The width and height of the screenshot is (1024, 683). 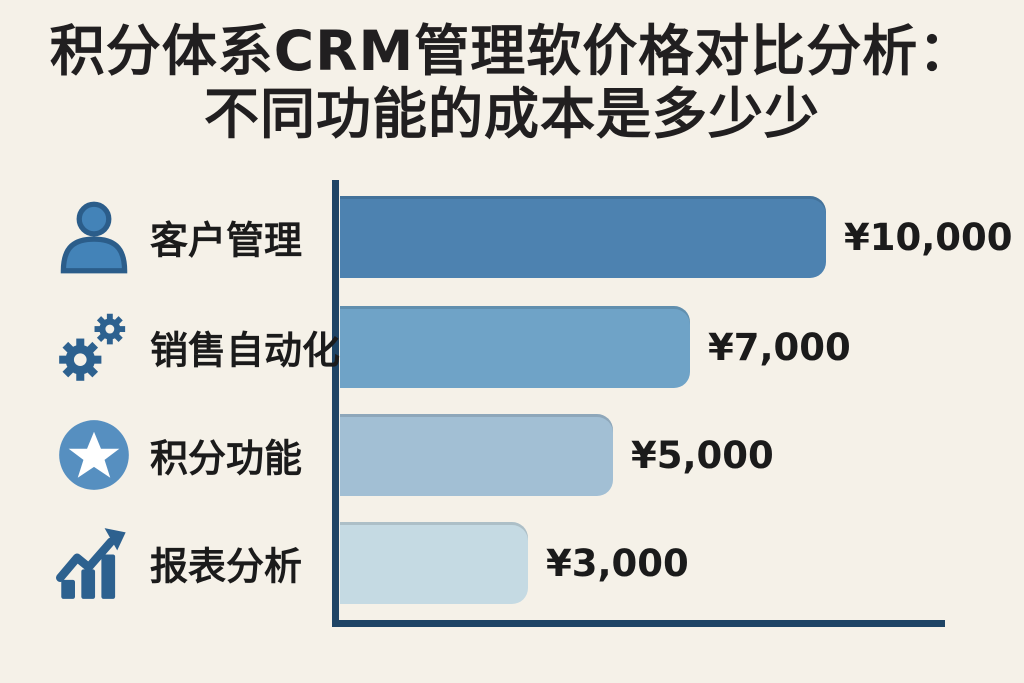 I want to click on user-icon, so click(x=94, y=237).